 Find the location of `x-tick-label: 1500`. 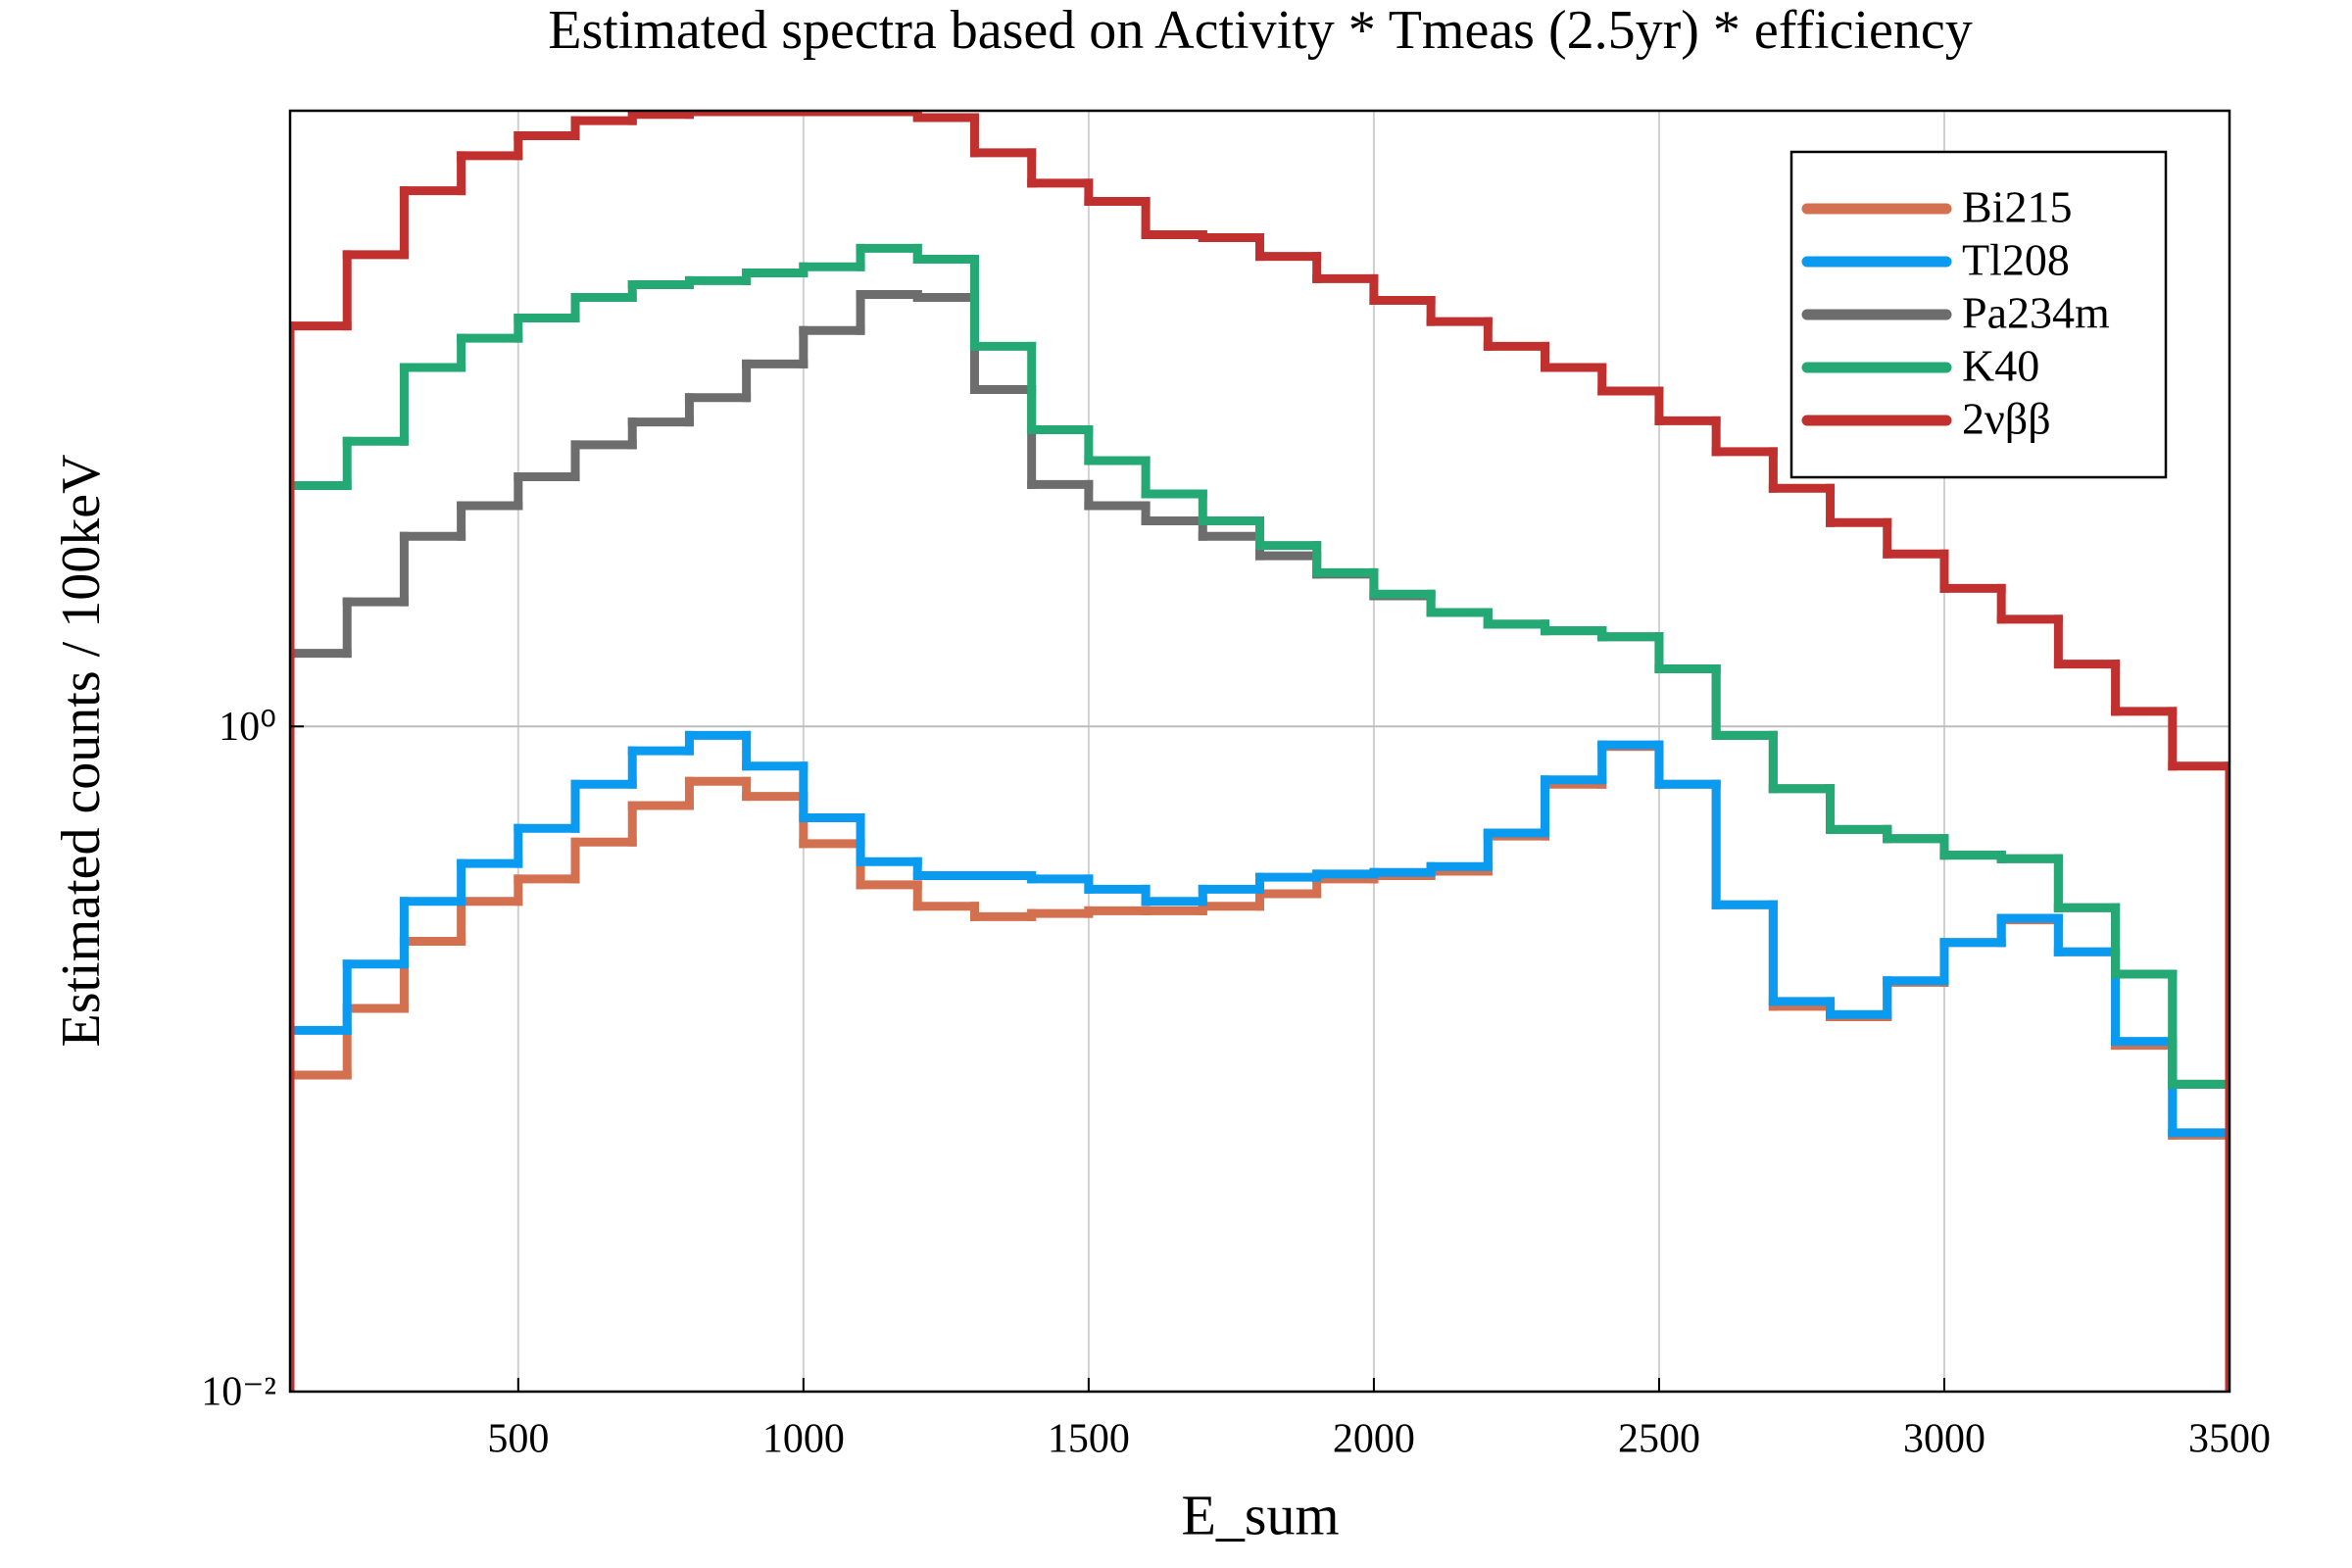

x-tick-label: 1500 is located at coordinates (1089, 1439).